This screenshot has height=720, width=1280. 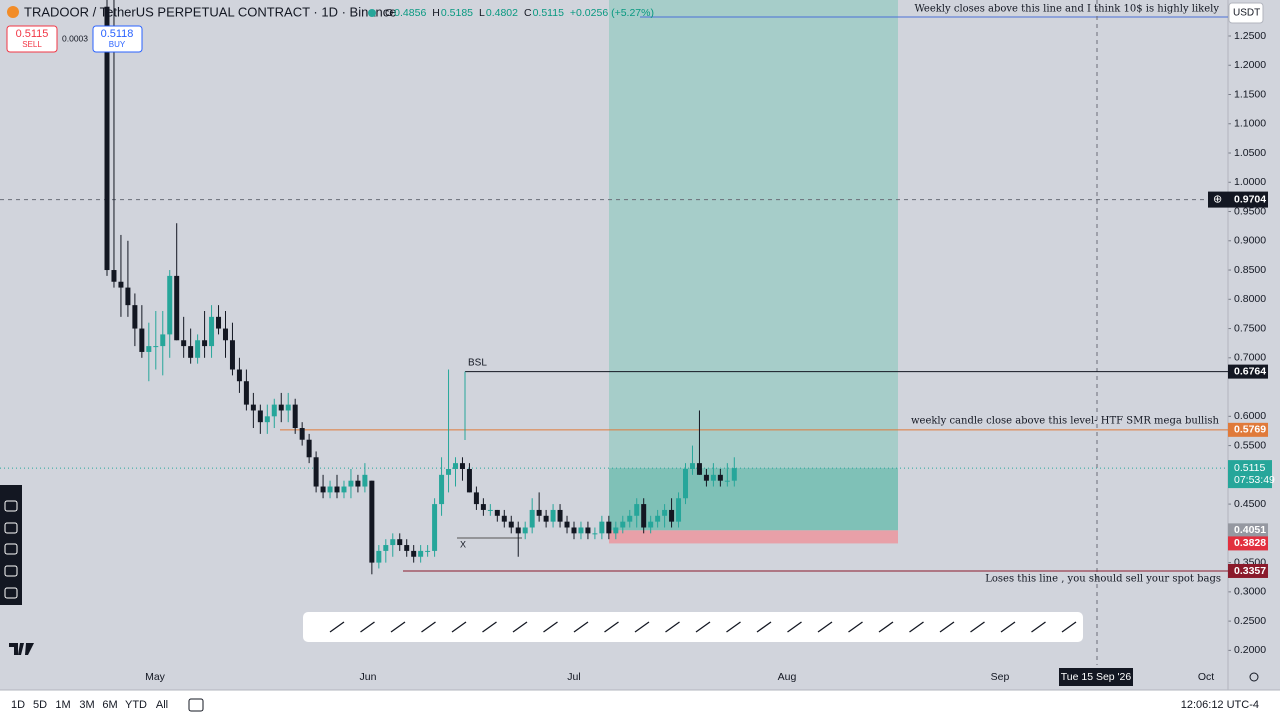 I want to click on ohlc-value: 0.4856, so click(x=410, y=13).